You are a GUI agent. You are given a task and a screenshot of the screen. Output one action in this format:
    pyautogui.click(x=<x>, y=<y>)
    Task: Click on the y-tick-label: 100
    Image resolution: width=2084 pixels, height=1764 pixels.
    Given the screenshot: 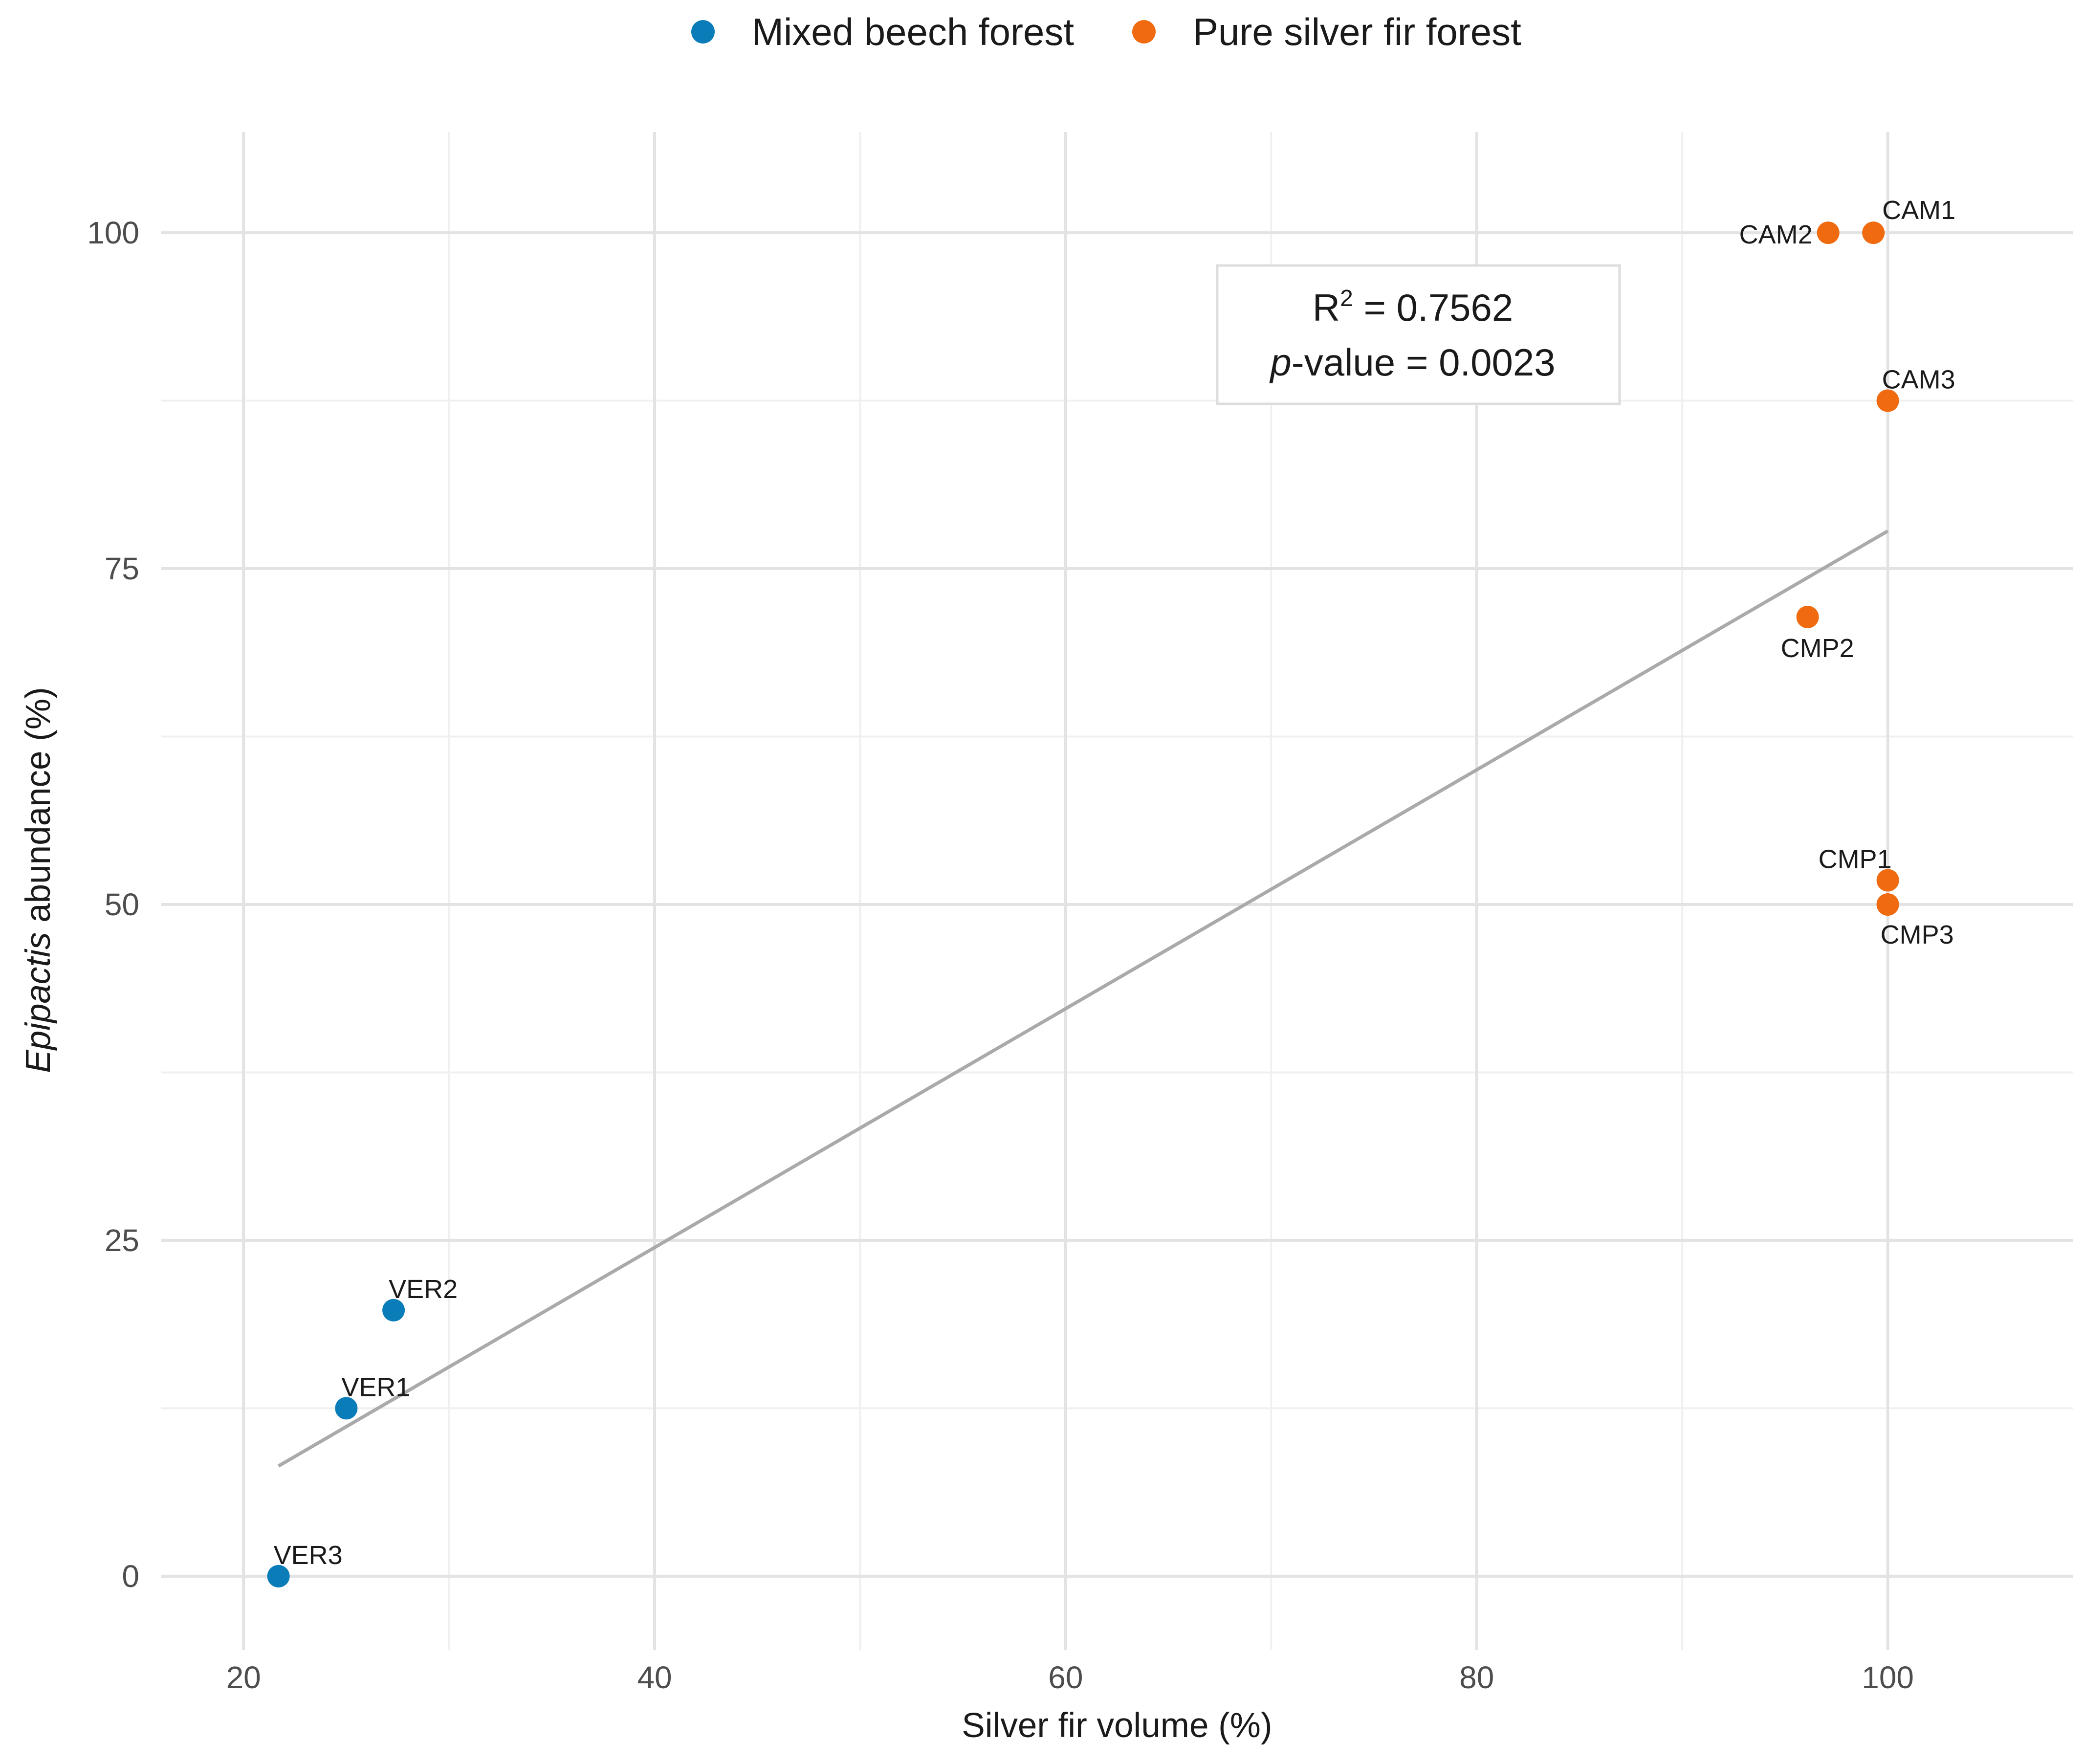 What is the action you would take?
    pyautogui.click(x=113, y=232)
    